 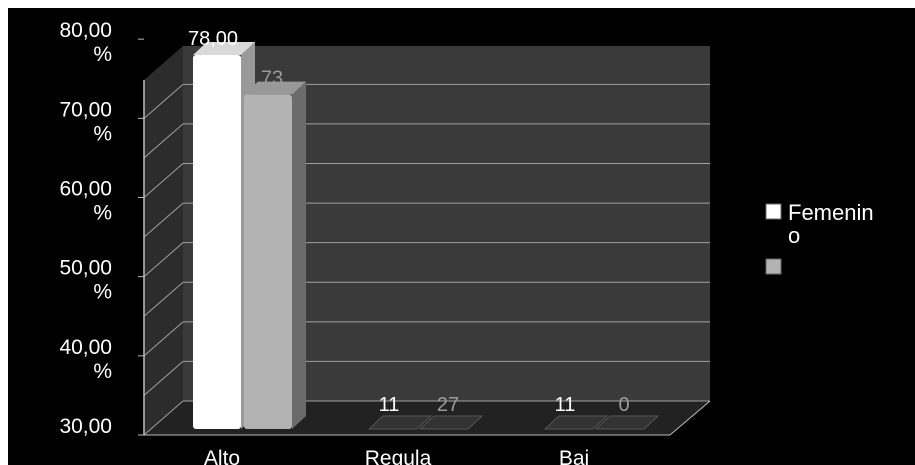 What do you see at coordinates (85, 347) in the screenshot?
I see `y-tick-label: 40,00` at bounding box center [85, 347].